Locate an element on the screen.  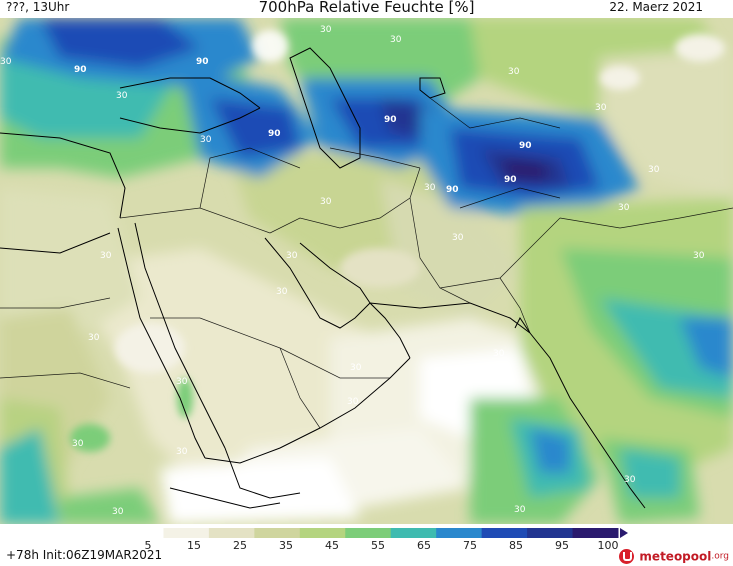
scale-tick-label: 5 is located at coordinates (148, 545).